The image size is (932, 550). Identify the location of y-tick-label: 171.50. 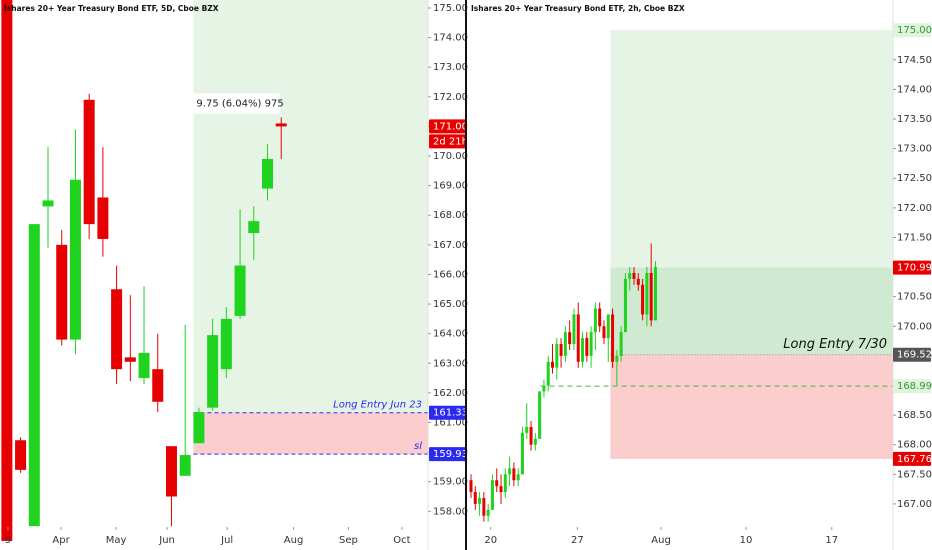
(914, 237).